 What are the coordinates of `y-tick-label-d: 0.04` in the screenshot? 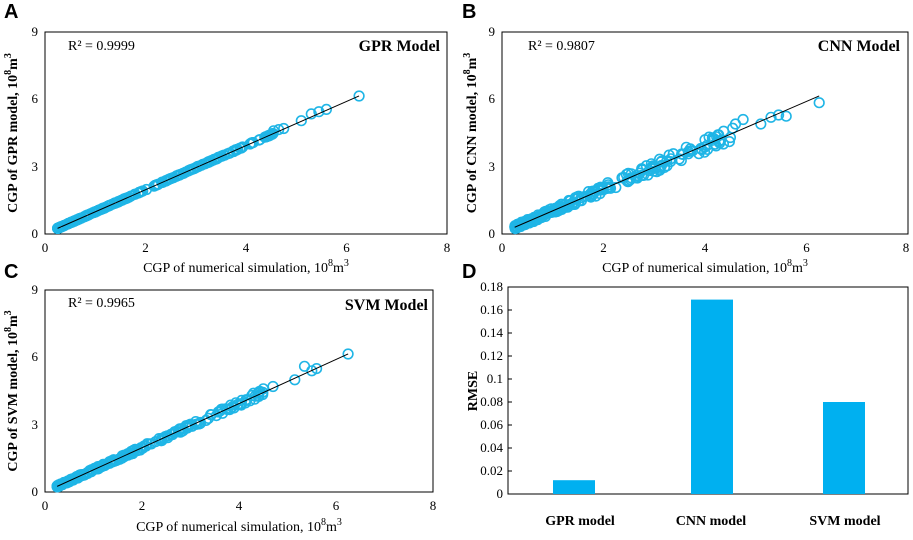 It's located at (491, 447).